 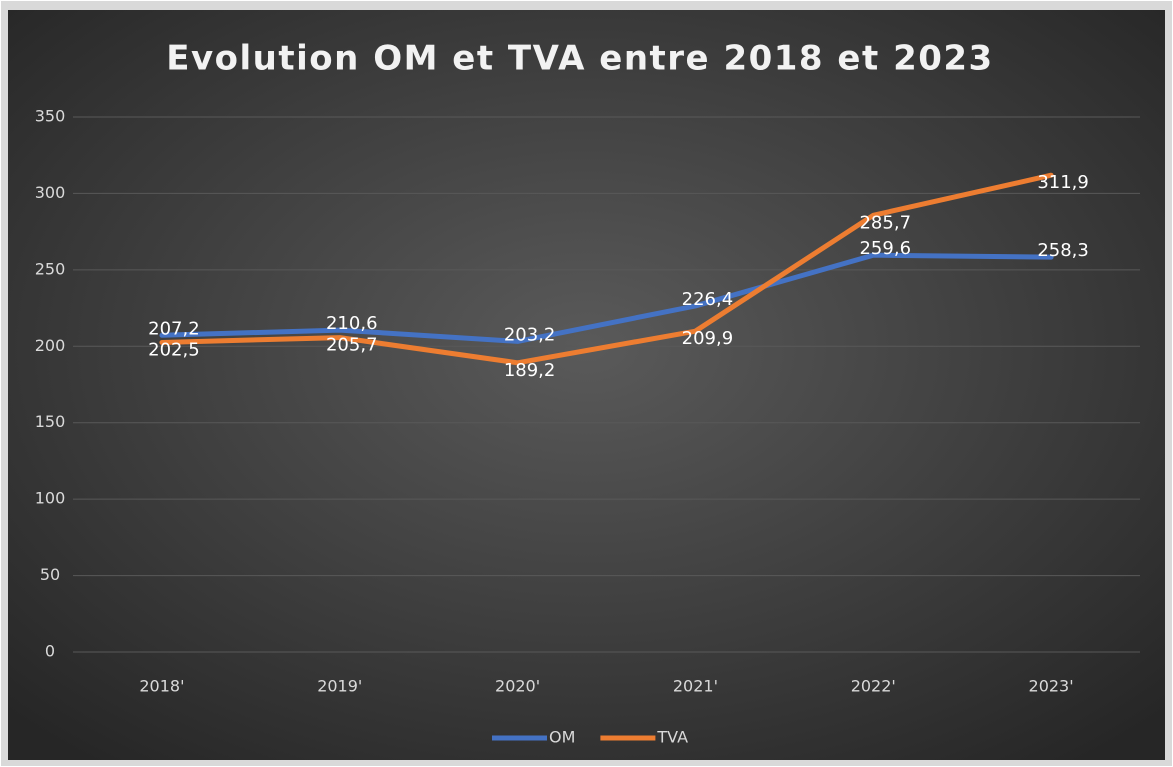 I want to click on data-label: 207,2, so click(x=174, y=328).